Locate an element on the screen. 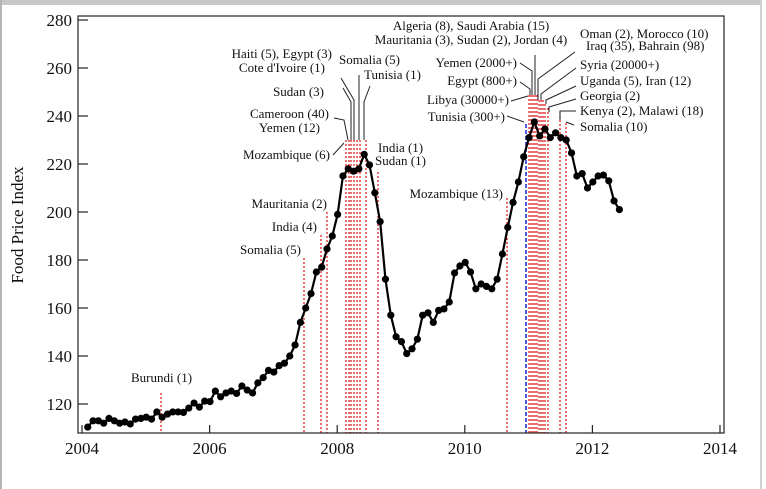  annotation-label-haiti-egypt-cote: Cote d'Ivoire (1) is located at coordinates (282, 67).